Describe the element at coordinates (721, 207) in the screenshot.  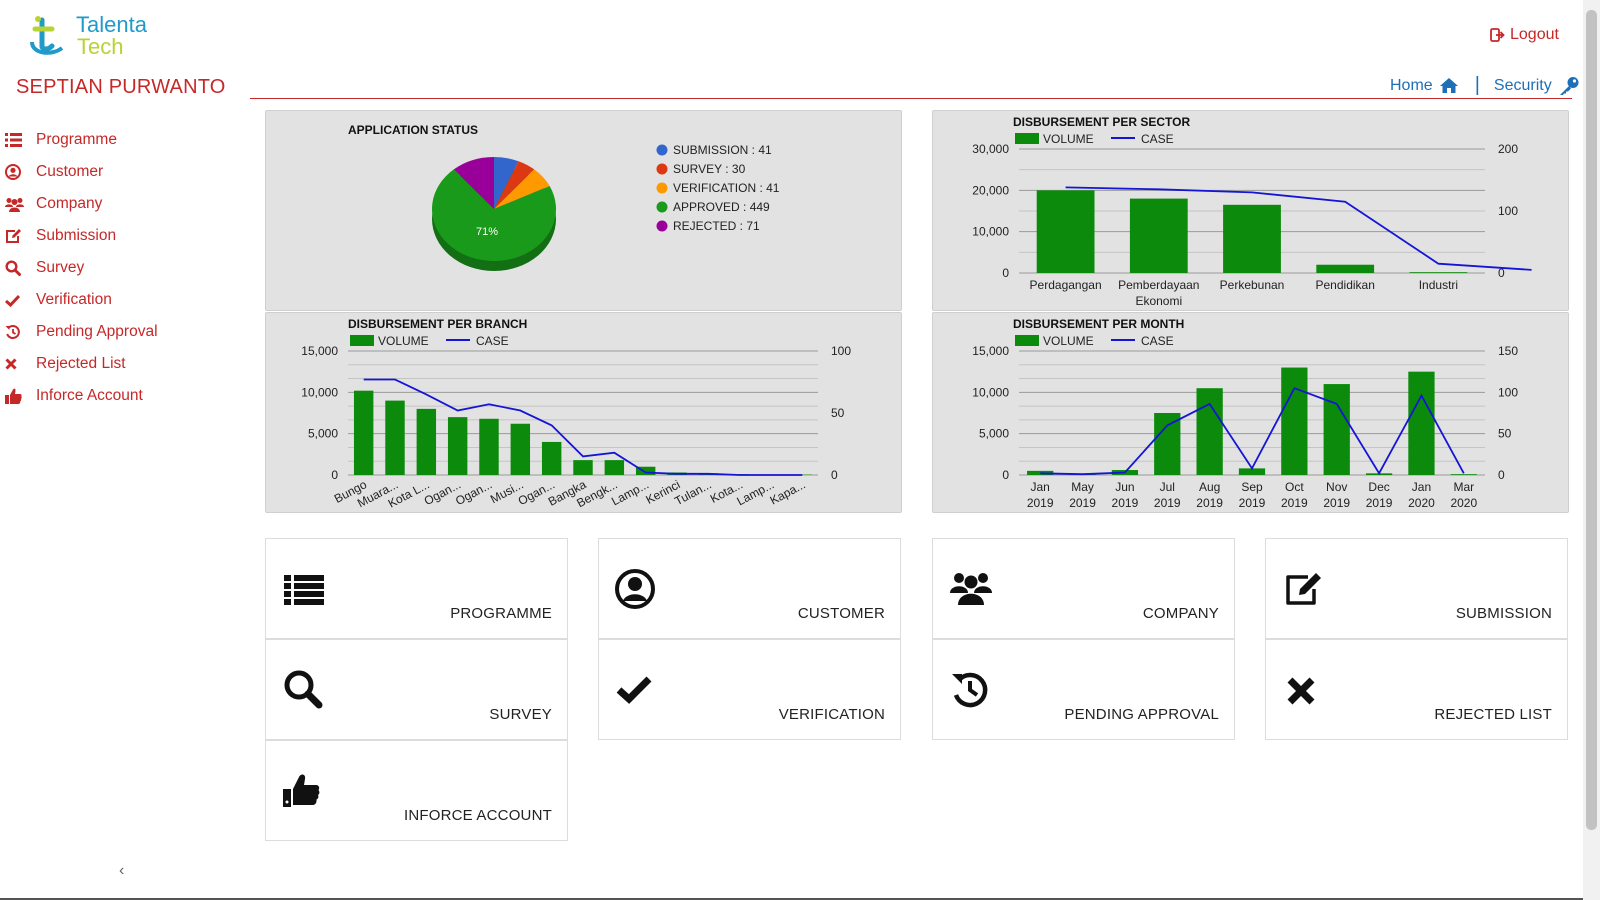
I see `legend-label-approved: APPROVED : 449` at that location.